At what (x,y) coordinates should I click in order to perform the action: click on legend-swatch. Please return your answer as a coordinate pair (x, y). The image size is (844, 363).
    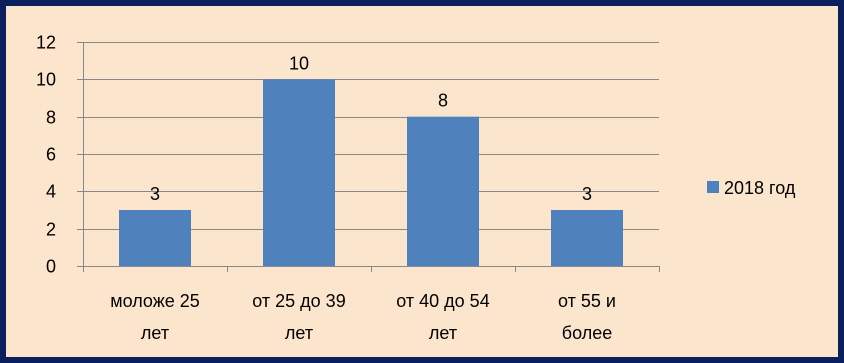
    Looking at the image, I should click on (713, 187).